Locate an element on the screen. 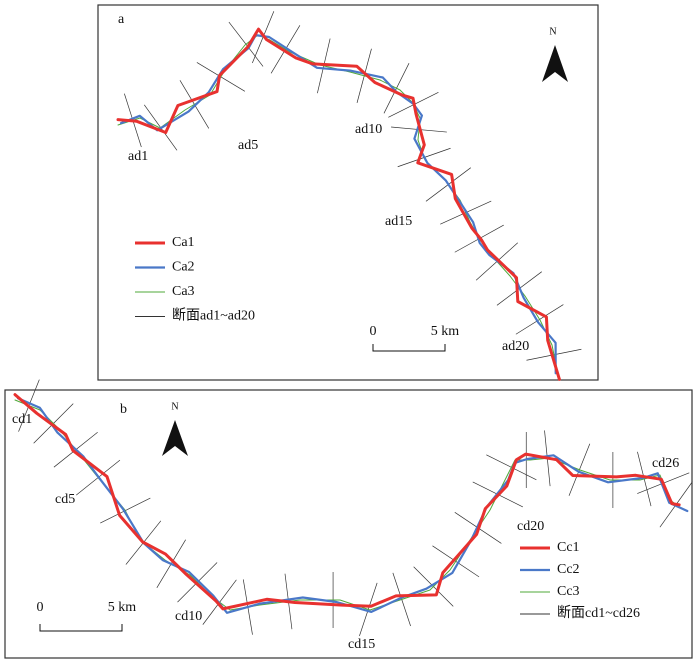  legend-label: Ca1 is located at coordinates (183, 242).